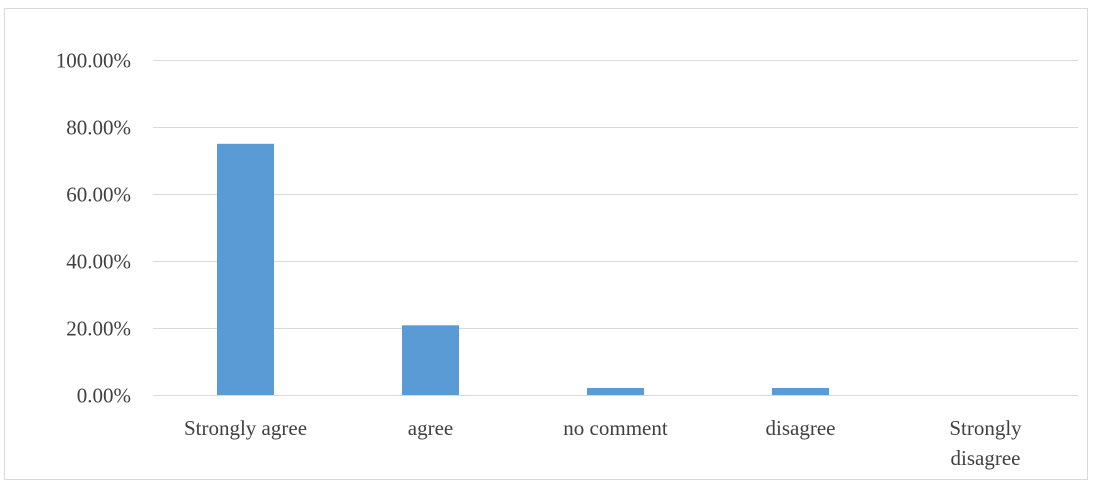 Image resolution: width=1093 pixels, height=484 pixels. I want to click on y-tick-label: 80.00%, so click(98, 128).